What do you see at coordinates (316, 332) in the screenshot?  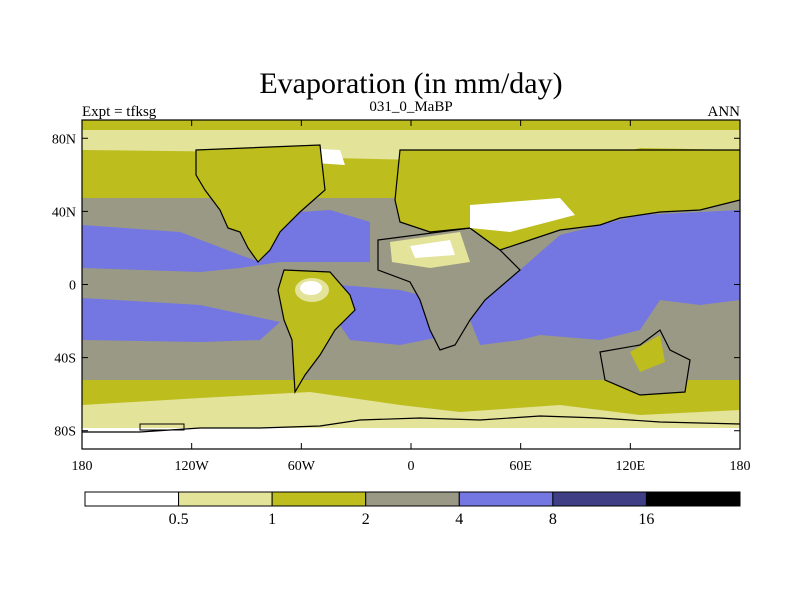 I see `south-america-land` at bounding box center [316, 332].